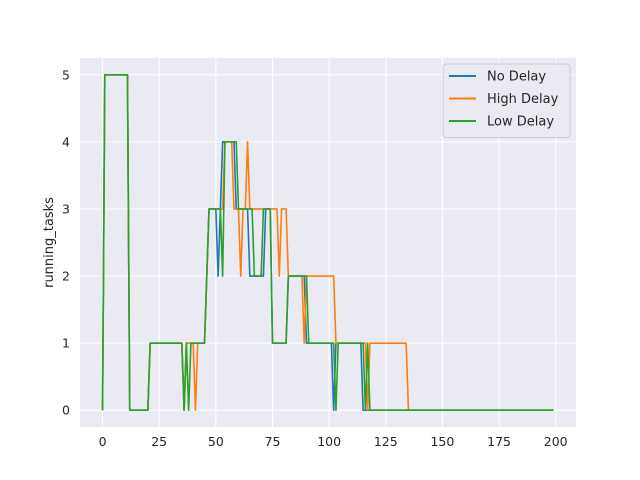 This screenshot has height=480, width=640. I want to click on x-tick-label: 75, so click(273, 441).